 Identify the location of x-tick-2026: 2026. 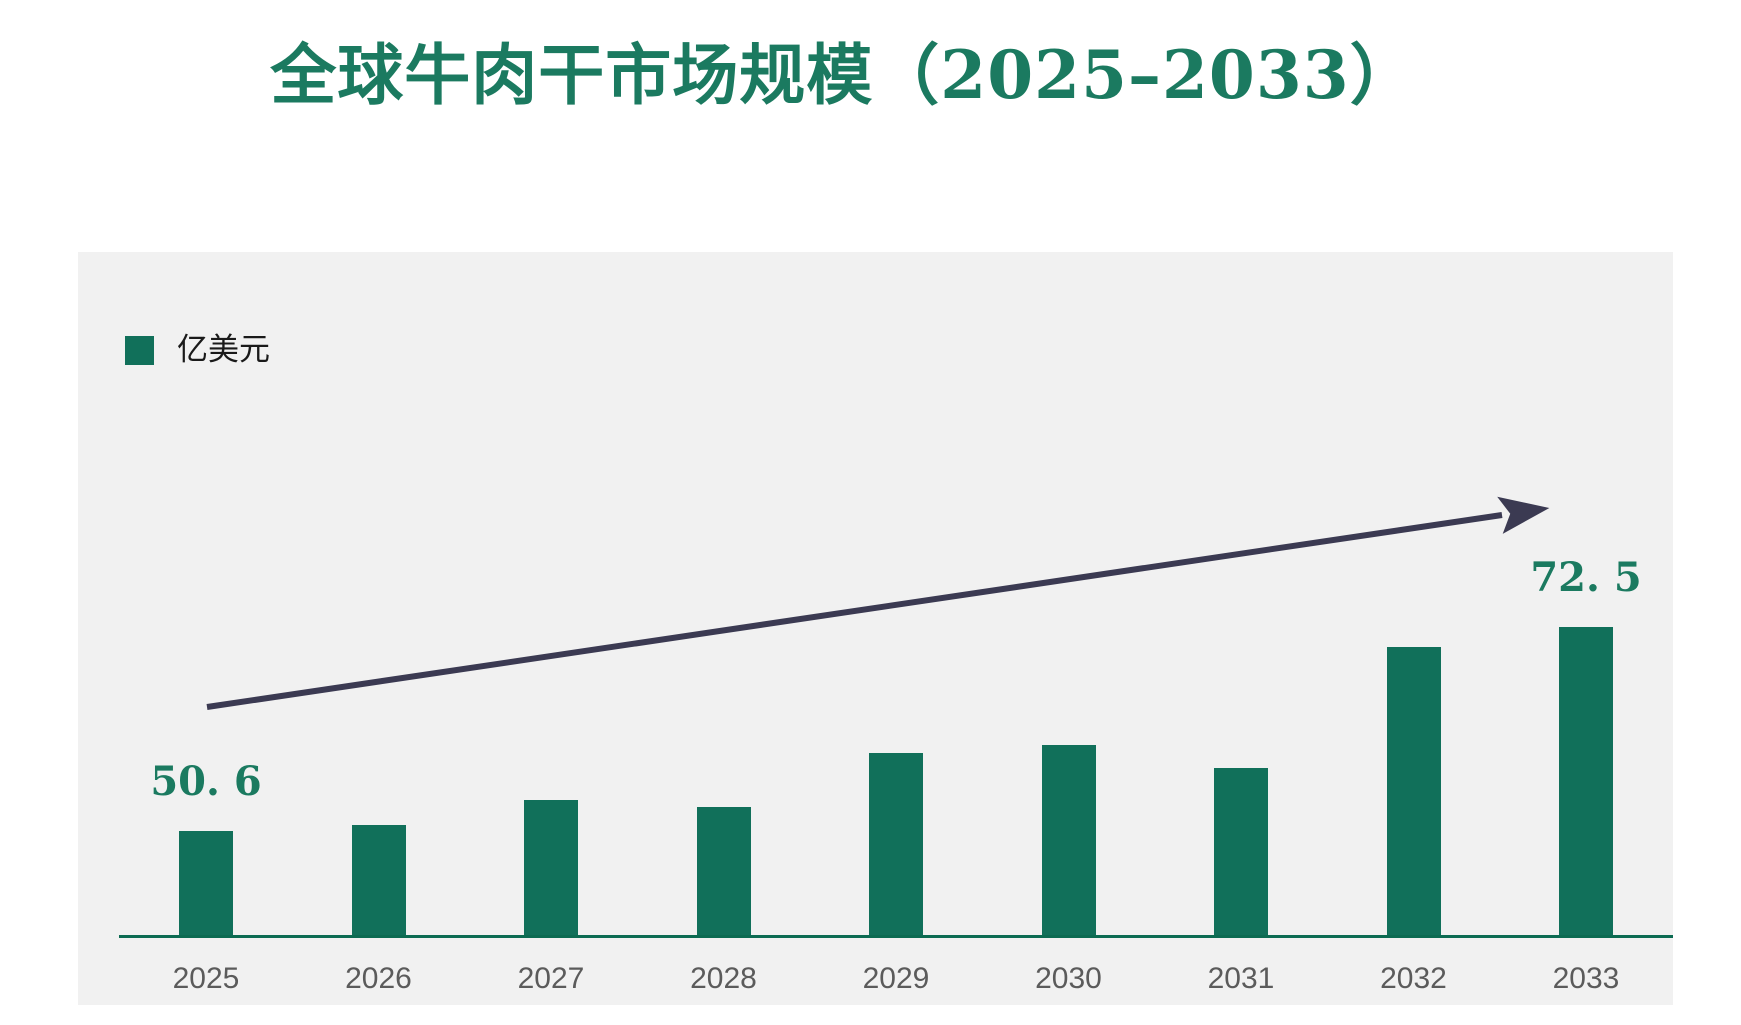
(378, 978).